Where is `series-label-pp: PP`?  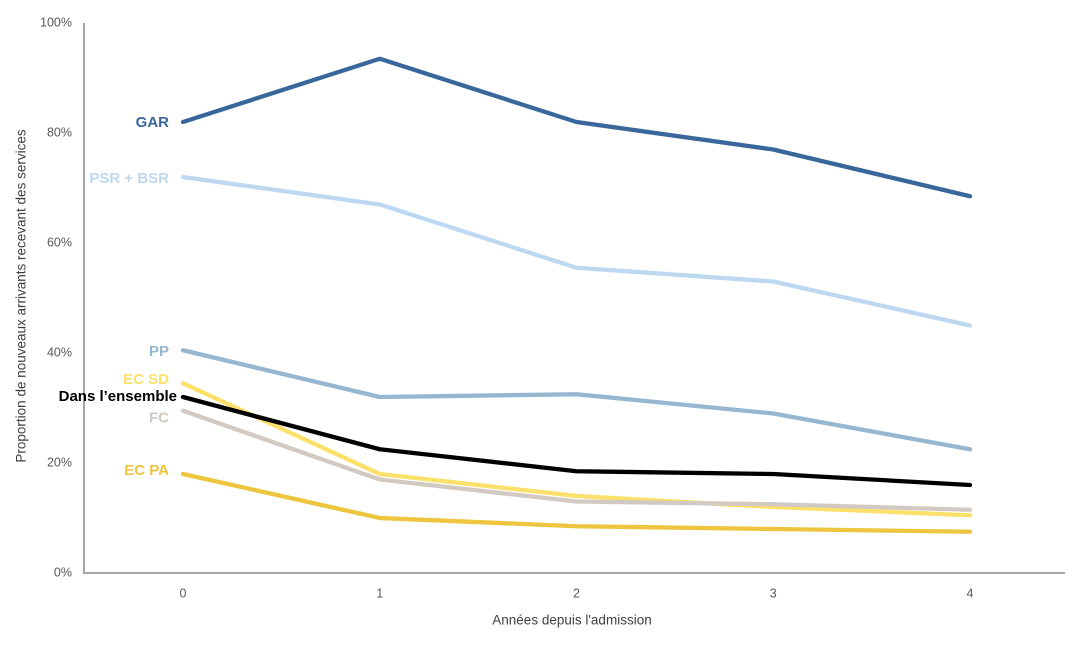
series-label-pp: PP is located at coordinates (159, 351).